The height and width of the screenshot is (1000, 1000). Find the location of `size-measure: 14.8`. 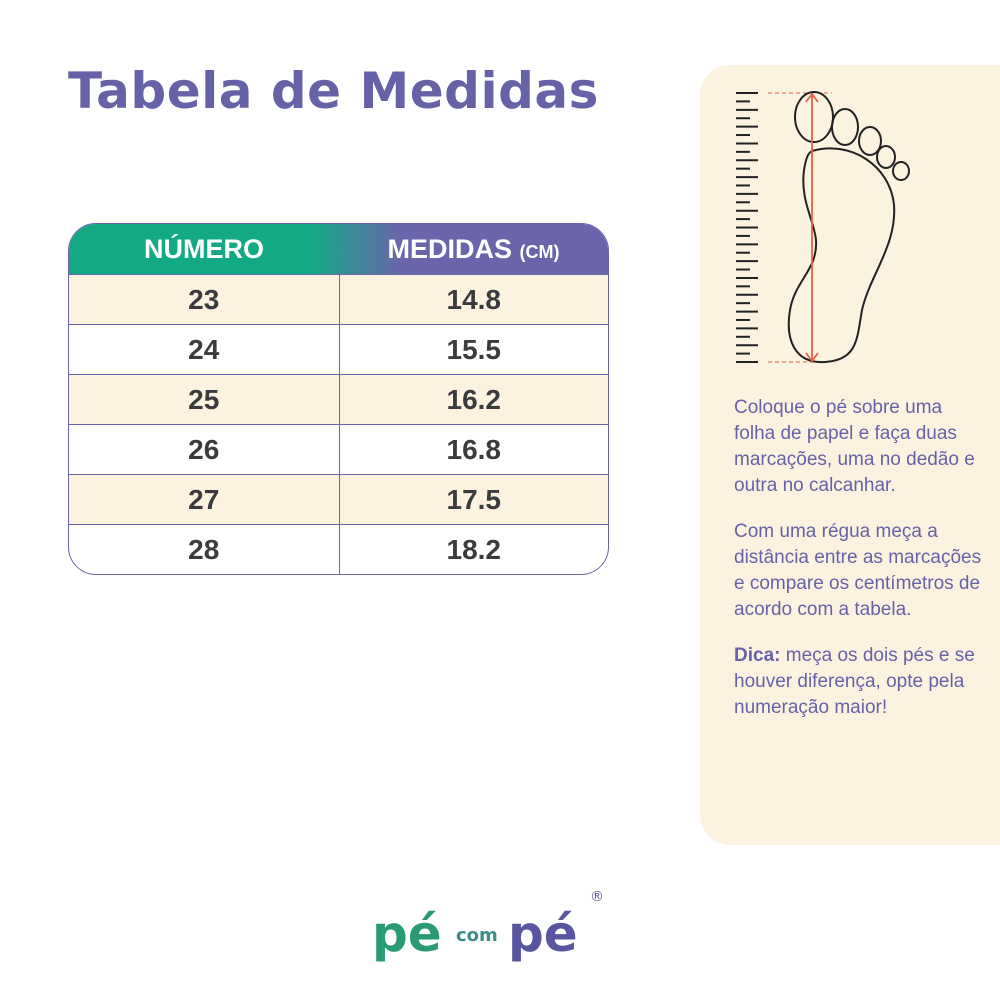

size-measure: 14.8 is located at coordinates (474, 299).